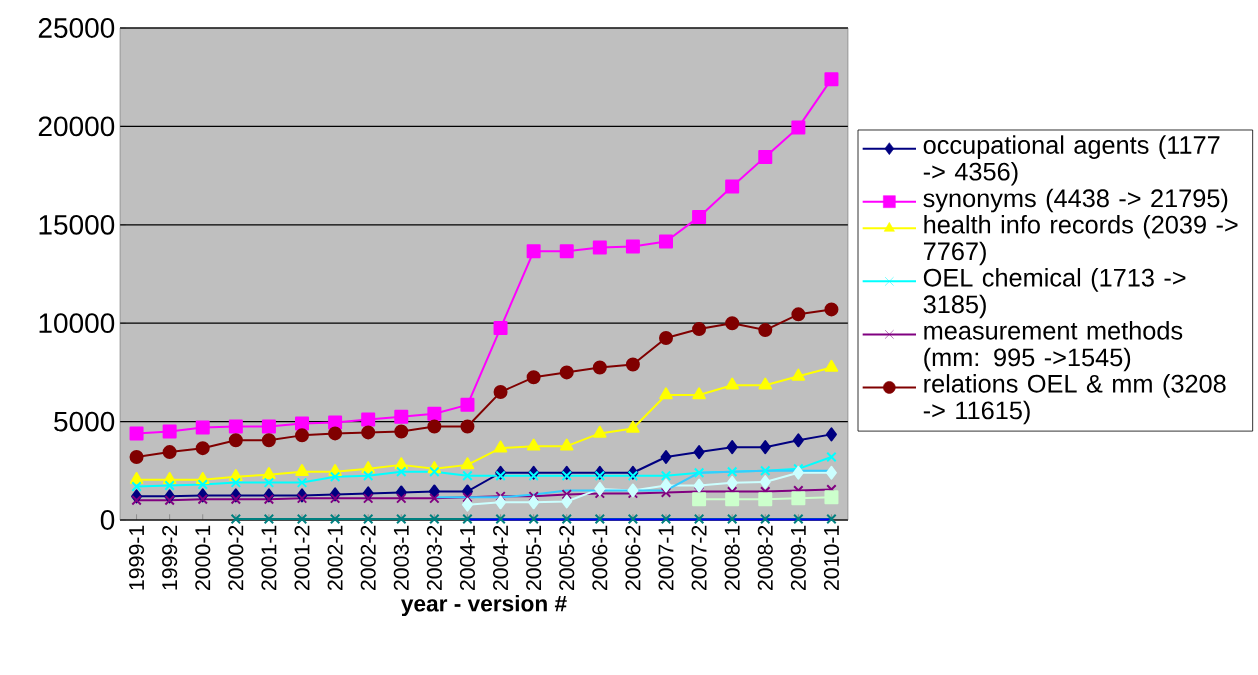 Image resolution: width=1258 pixels, height=675 pixels. I want to click on x-tick-label: 2005-2, so click(567, 558).